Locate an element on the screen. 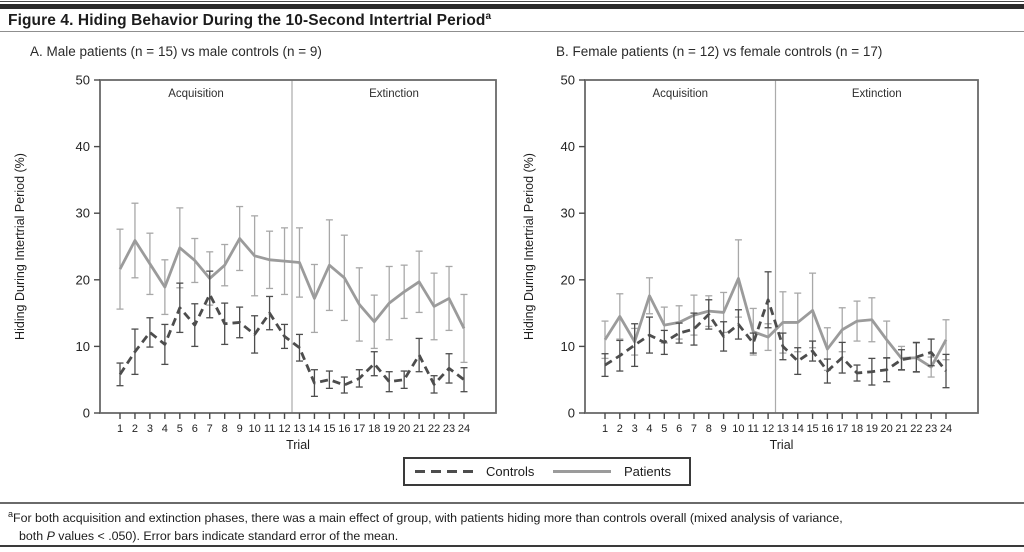 The width and height of the screenshot is (1024, 552). legend-item-patients: Patients is located at coordinates (612, 471).